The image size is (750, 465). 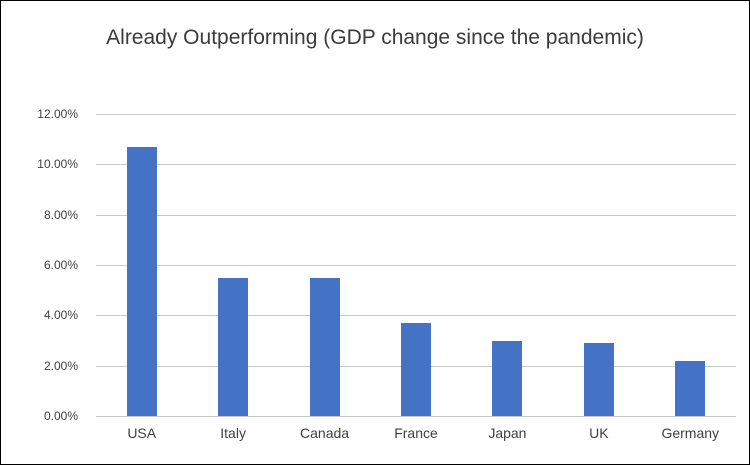 What do you see at coordinates (690, 388) in the screenshot?
I see `bar-germany` at bounding box center [690, 388].